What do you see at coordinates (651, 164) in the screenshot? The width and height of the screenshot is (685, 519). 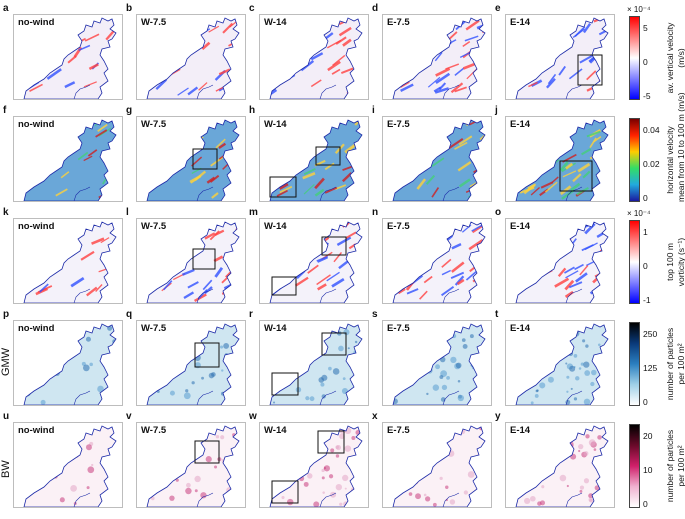 I see `colorbar-tick: 0.02` at bounding box center [651, 164].